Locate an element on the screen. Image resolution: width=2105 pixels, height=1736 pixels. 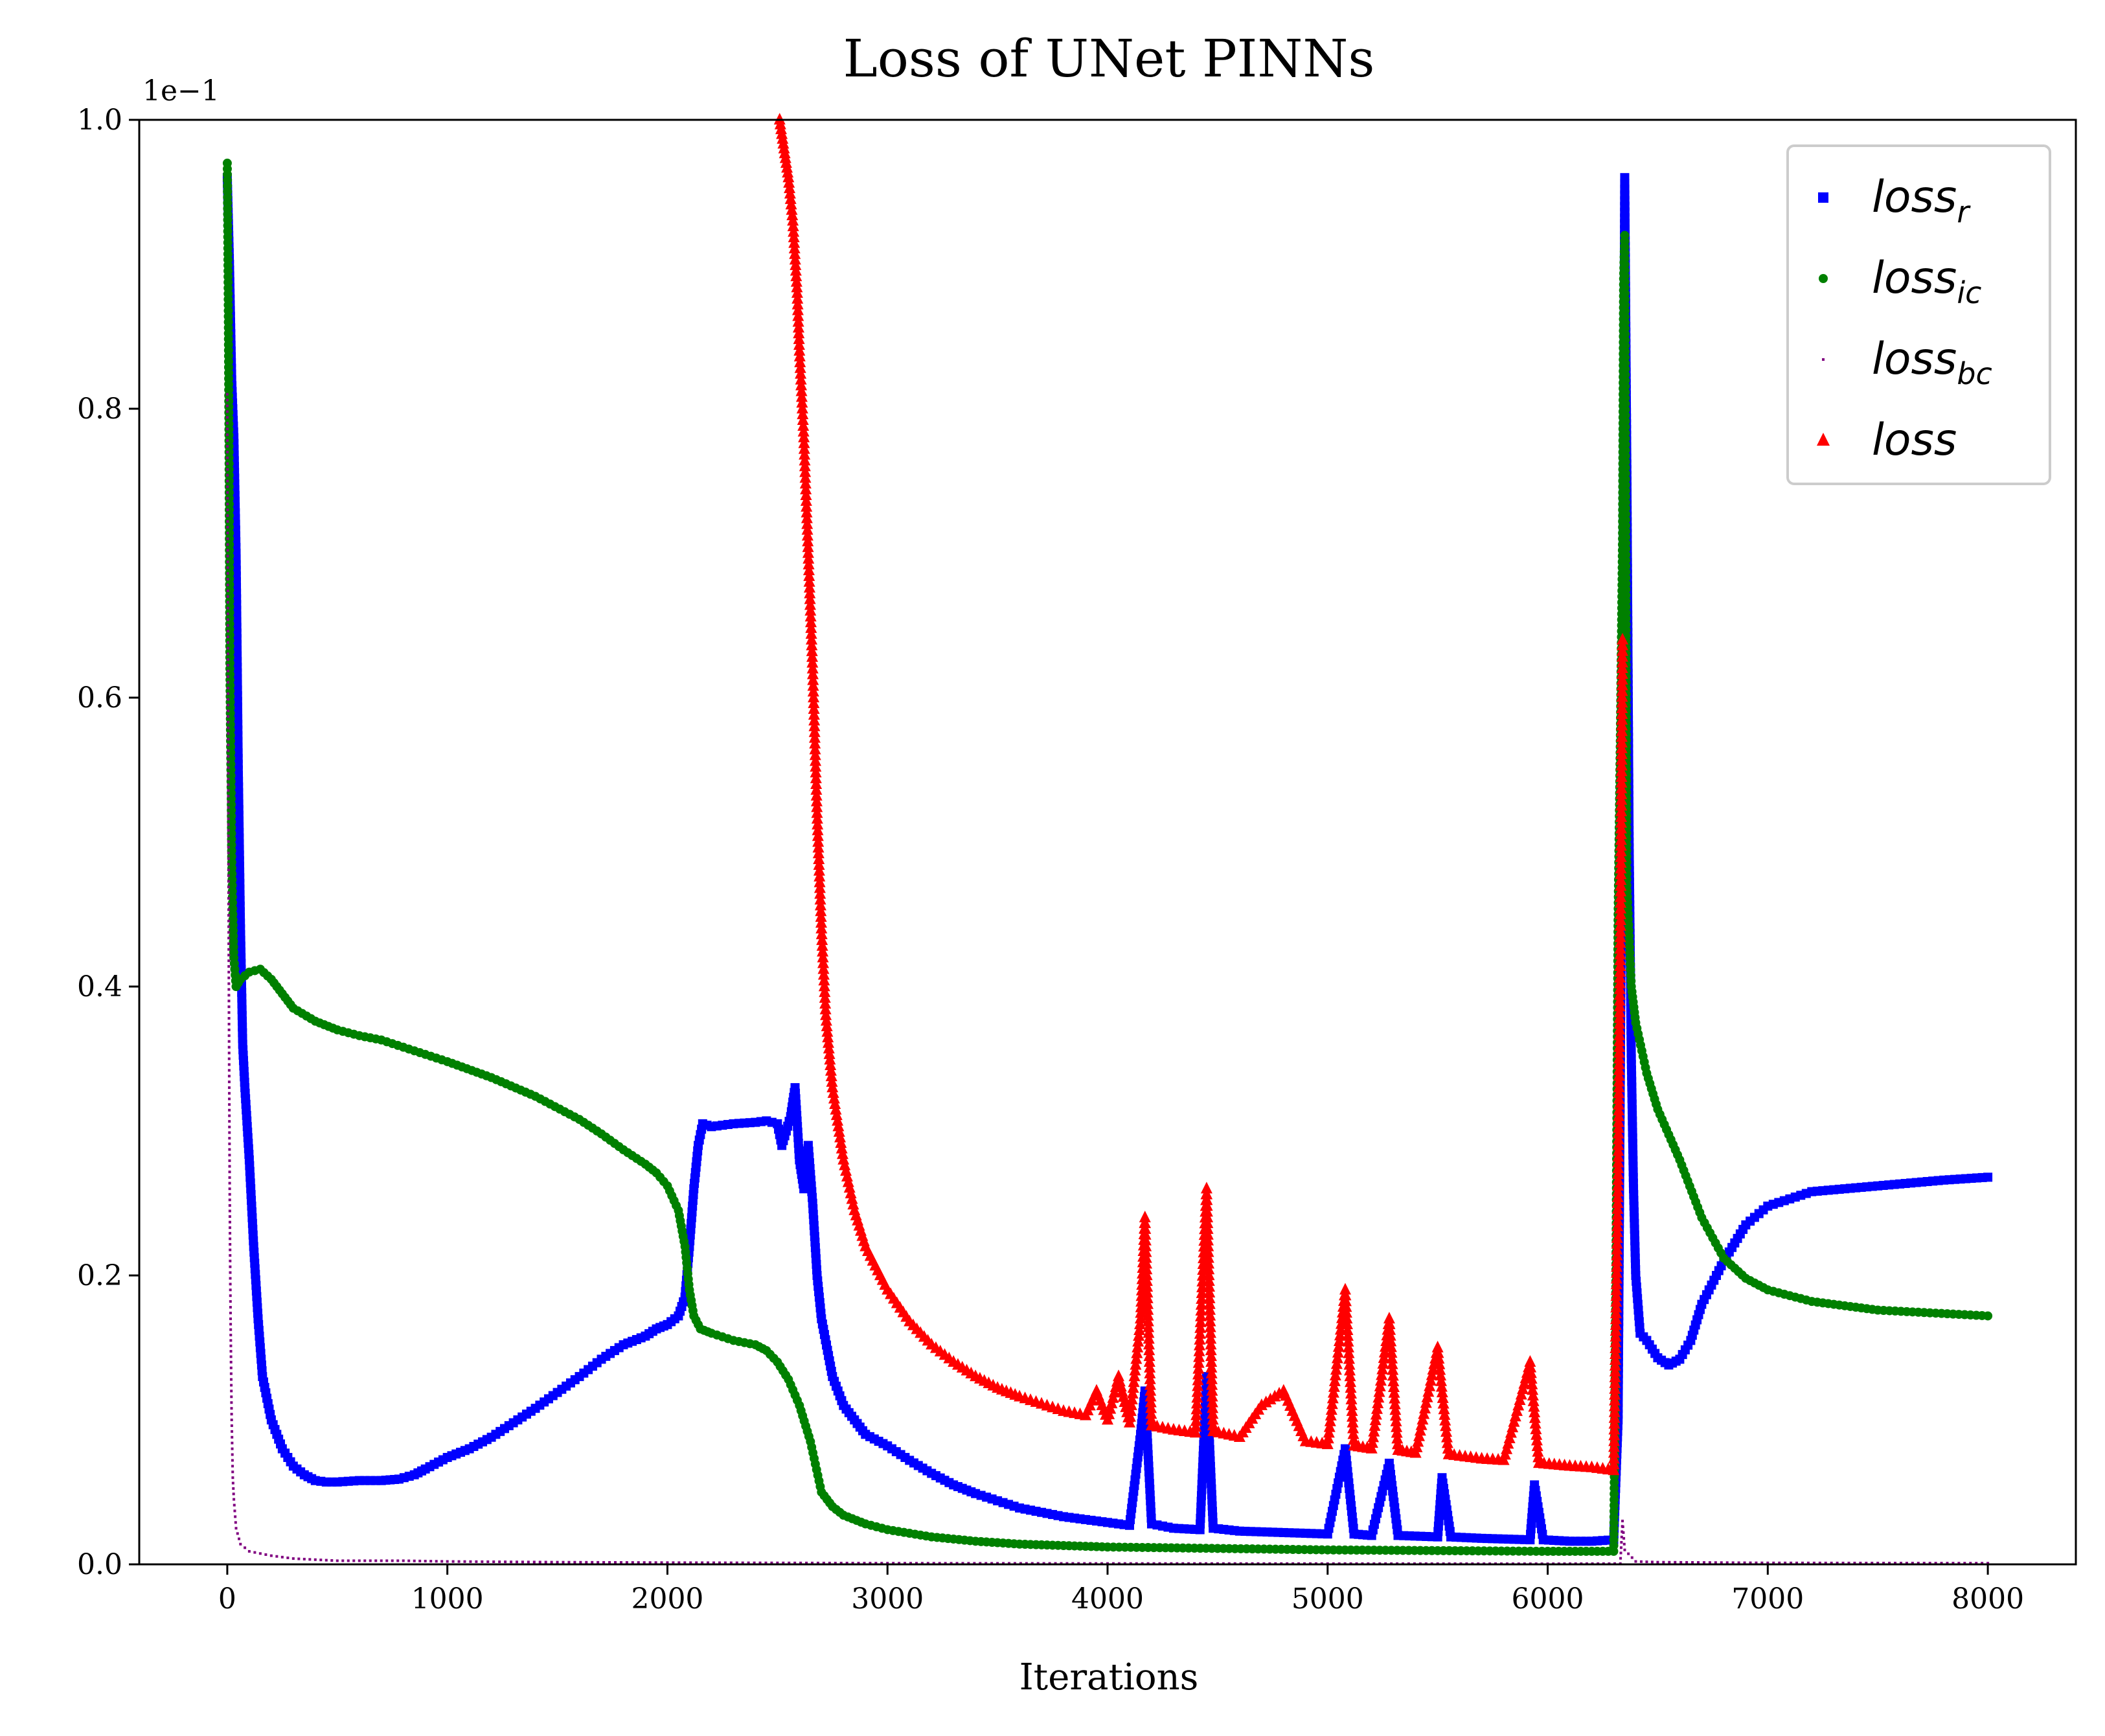
x-tick-label: 7000 is located at coordinates (1767, 1599).